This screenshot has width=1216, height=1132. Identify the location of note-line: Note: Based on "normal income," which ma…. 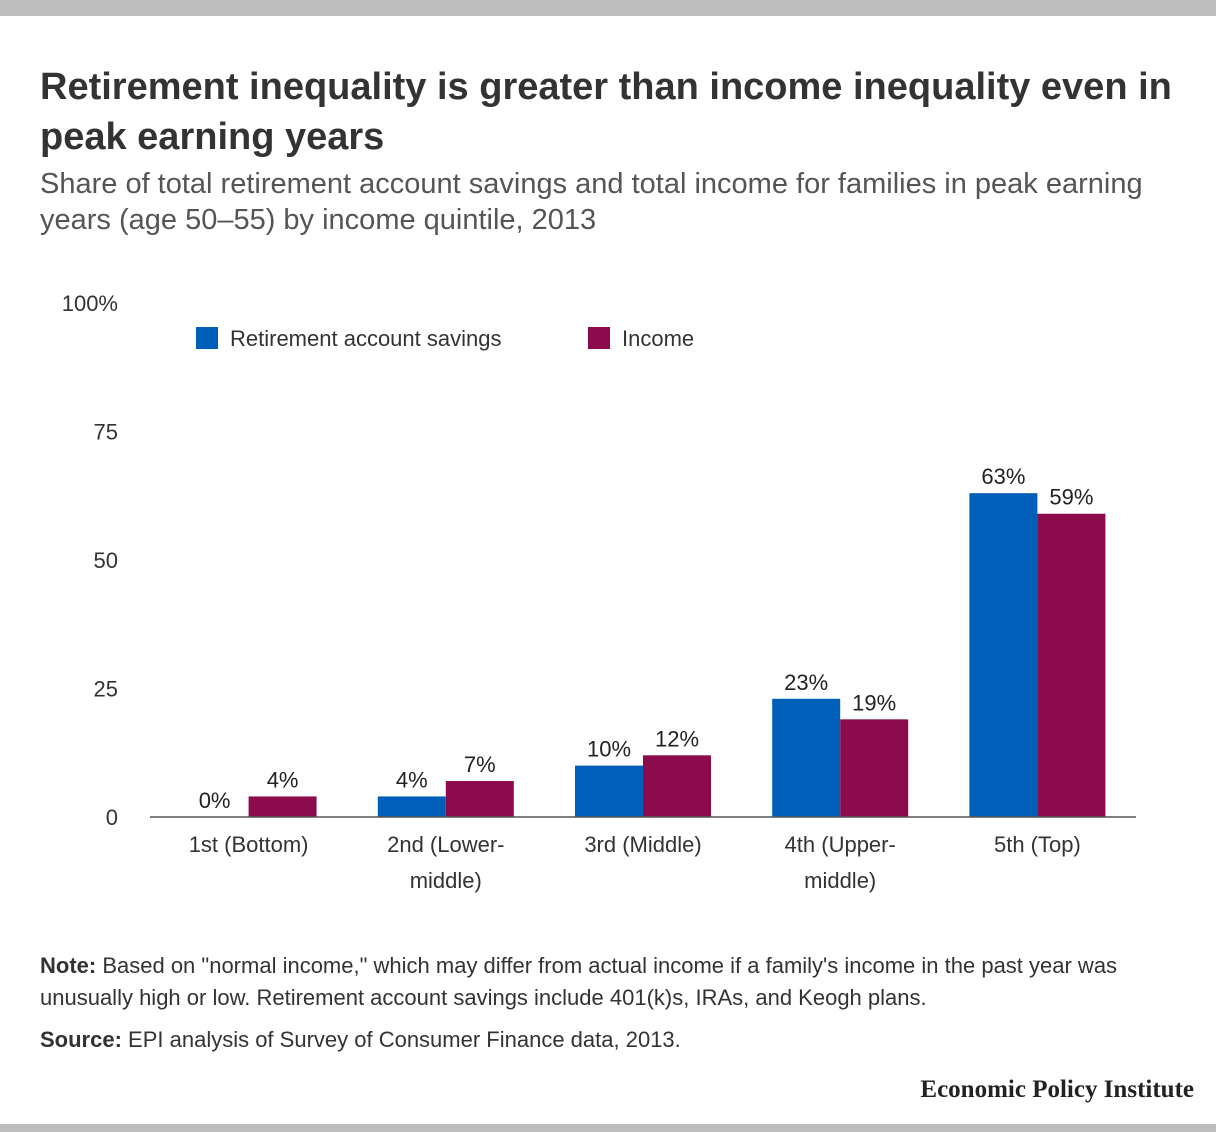
(610, 982).